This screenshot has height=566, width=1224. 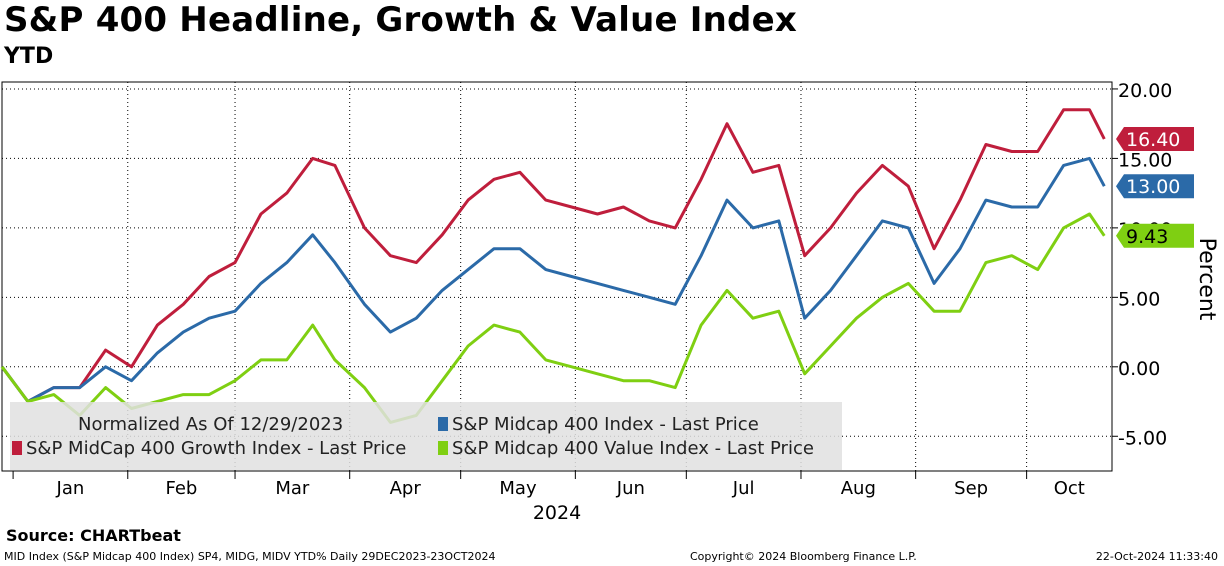 I want to click on last-value-label: 16.40, so click(x=1153, y=140).